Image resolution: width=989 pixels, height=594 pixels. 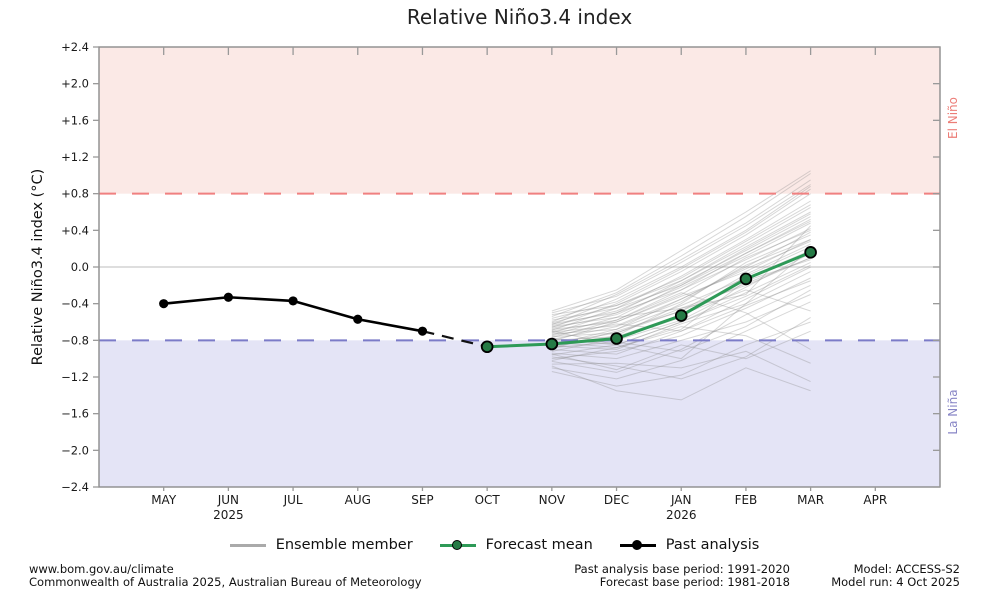 What do you see at coordinates (953, 412) in the screenshot?
I see `la-nina-region-label: La Niña` at bounding box center [953, 412].